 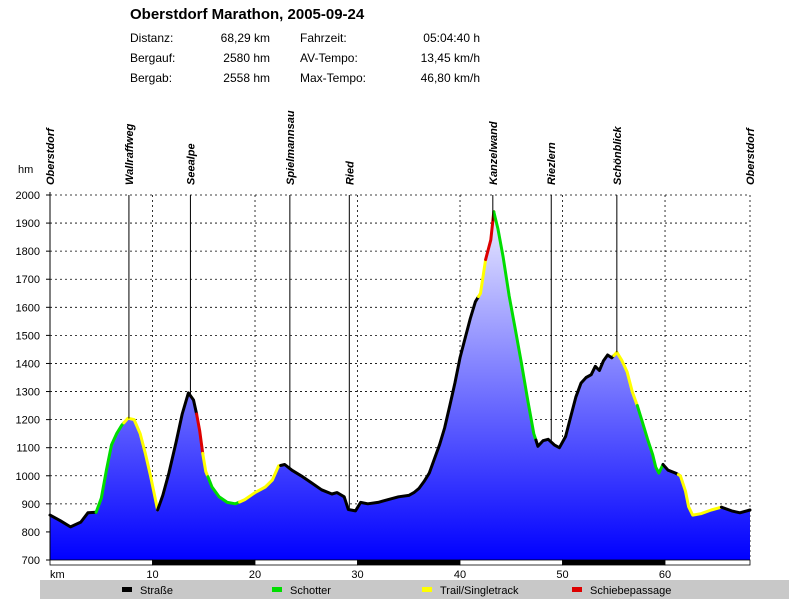 What do you see at coordinates (450, 78) in the screenshot?
I see `stat-value: 46,80 km/h` at bounding box center [450, 78].